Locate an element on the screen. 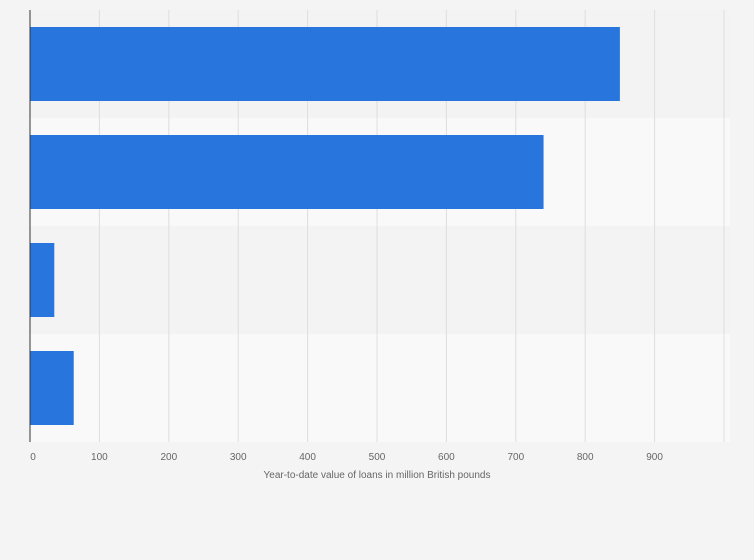  x-tick-label-400: 400 is located at coordinates (307, 457).